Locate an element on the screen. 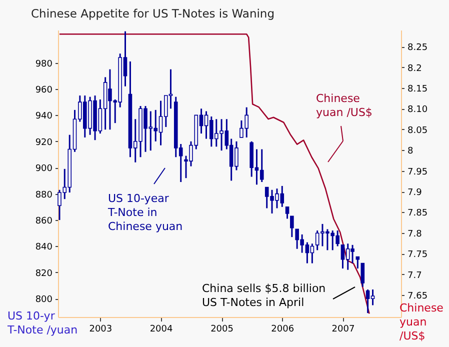 This screenshot has height=347, width=449. y-tick-label: 900 is located at coordinates (44, 169).